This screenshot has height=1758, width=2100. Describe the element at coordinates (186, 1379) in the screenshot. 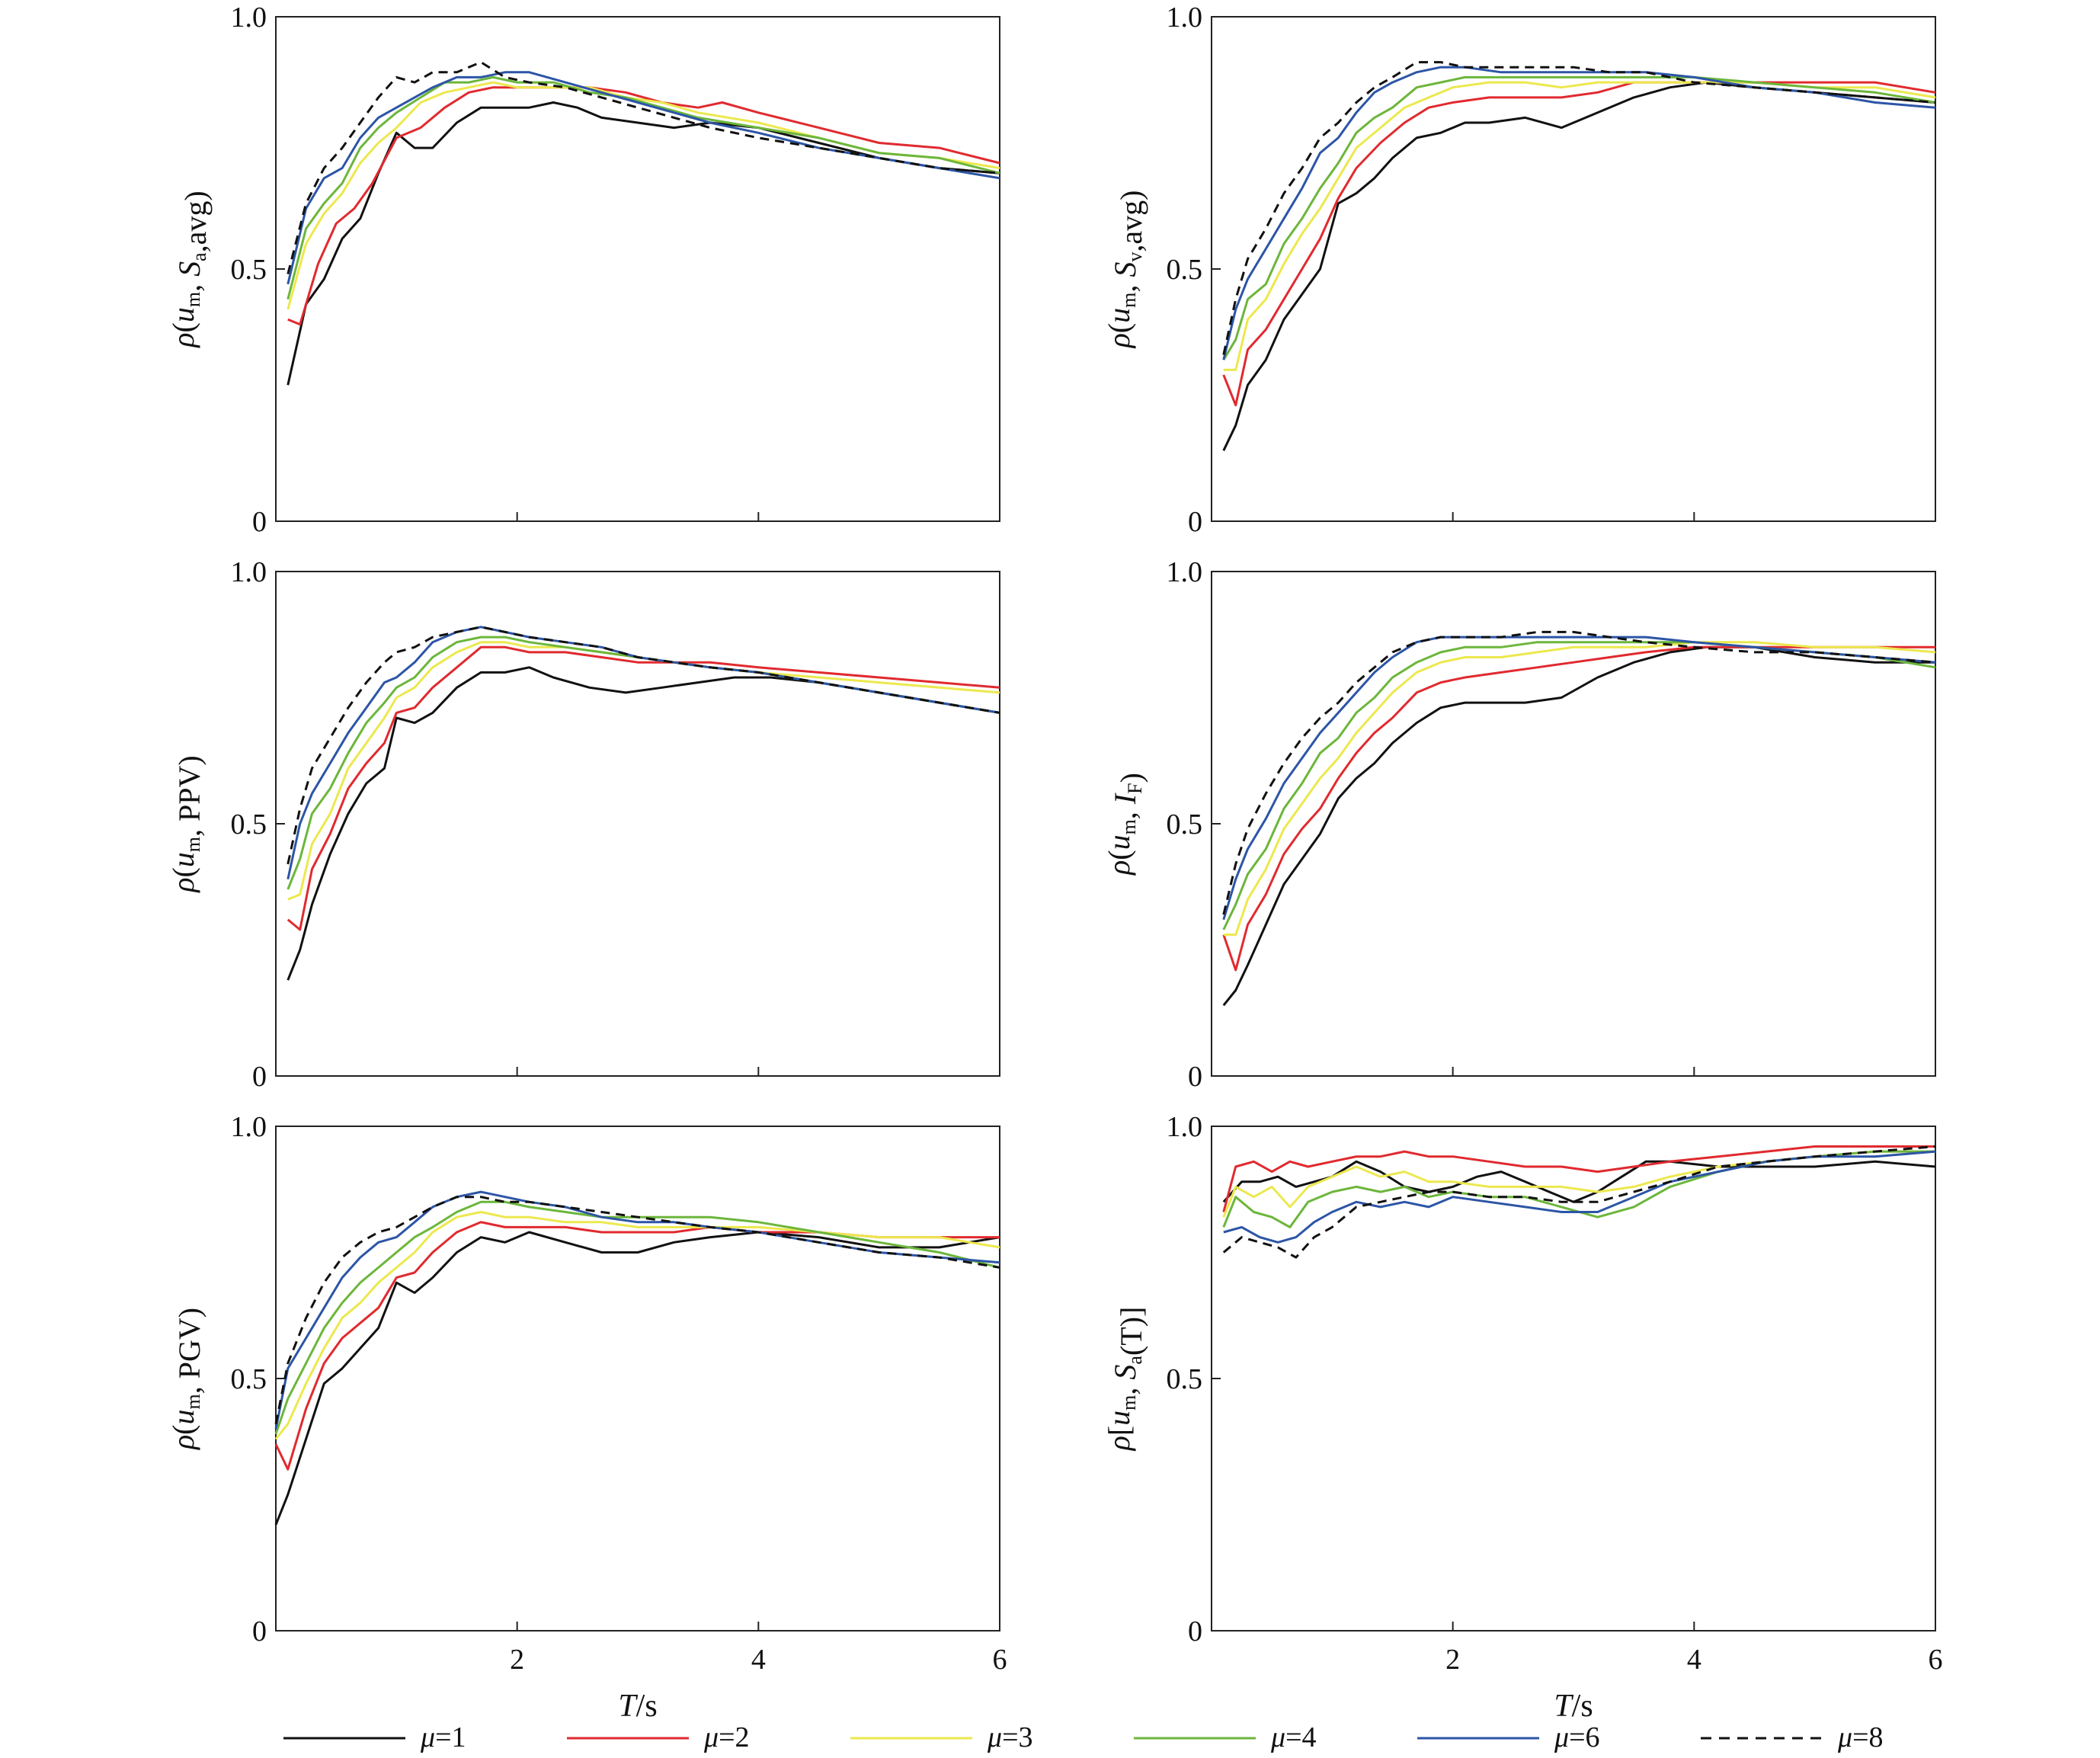

I see `y-axis-label: ρ(um, PGV)` at that location.